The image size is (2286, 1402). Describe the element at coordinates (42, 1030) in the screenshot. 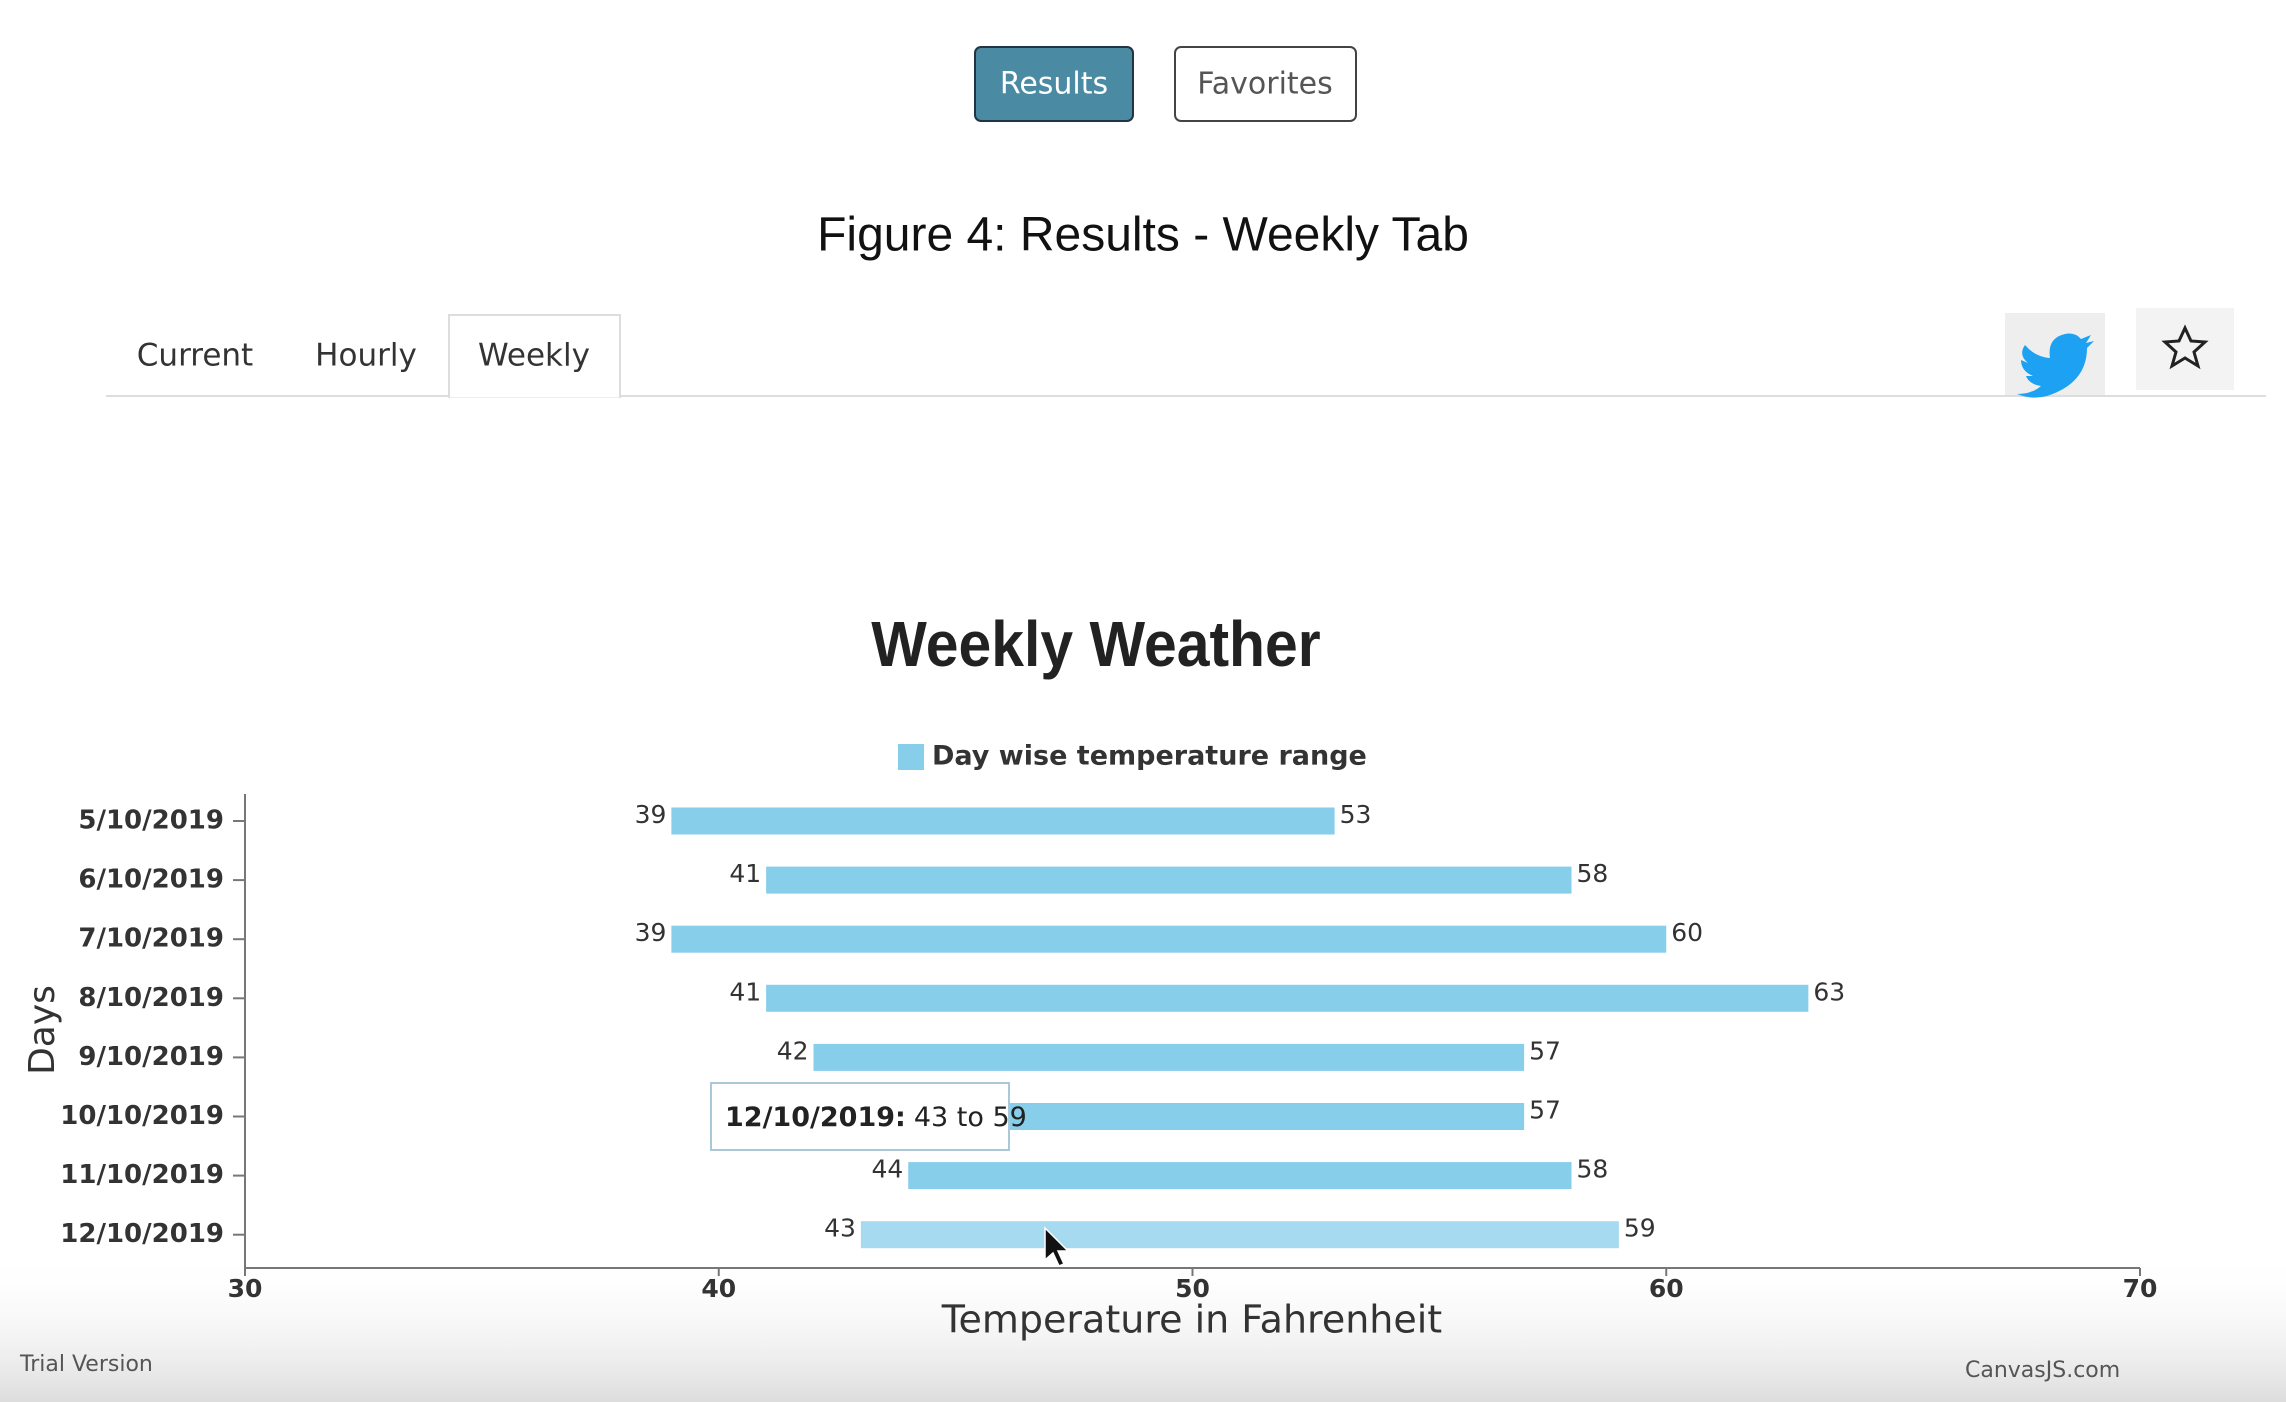

I see `y-axis-title: Days` at that location.